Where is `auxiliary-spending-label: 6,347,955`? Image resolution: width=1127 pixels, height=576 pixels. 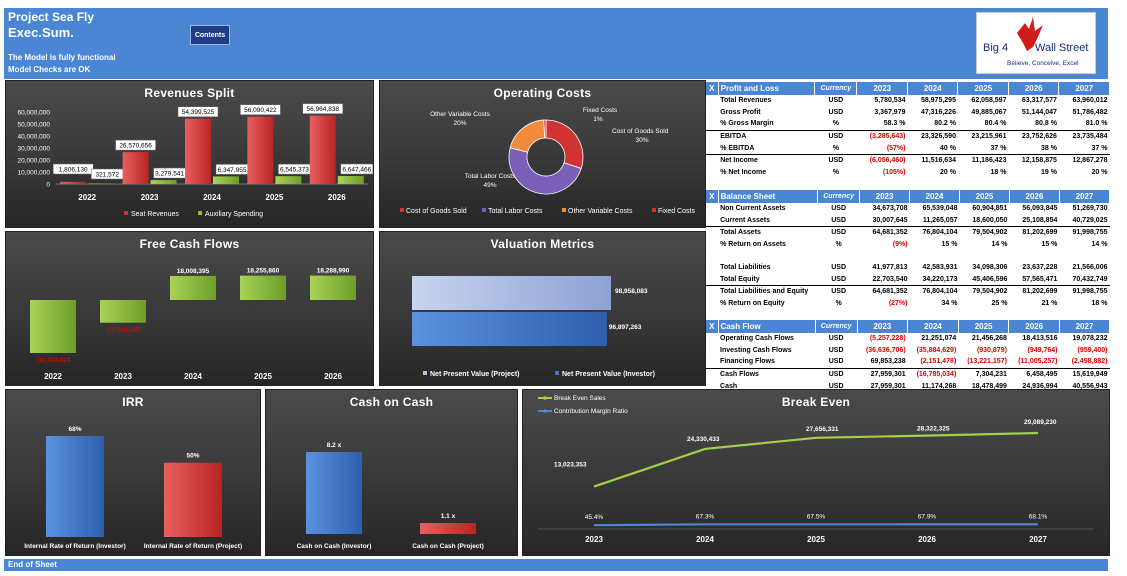 auxiliary-spending-label: 6,347,955 is located at coordinates (232, 170).